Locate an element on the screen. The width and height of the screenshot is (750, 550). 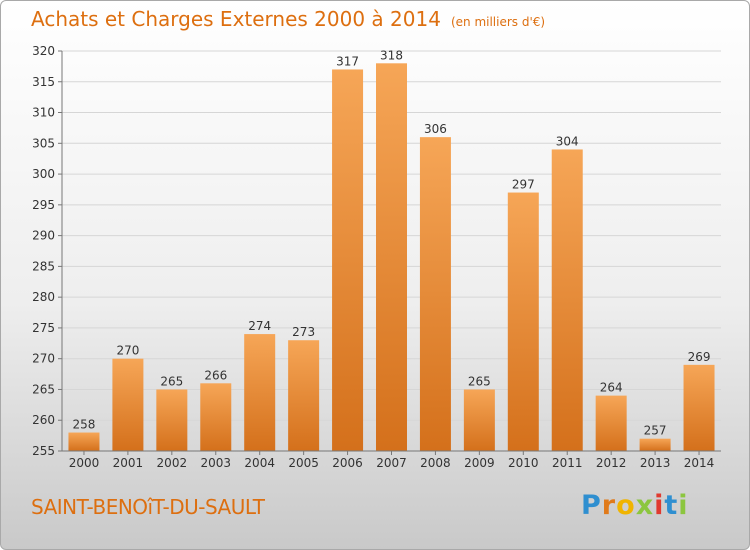
bar-value-label: 270 is located at coordinates (127, 351).